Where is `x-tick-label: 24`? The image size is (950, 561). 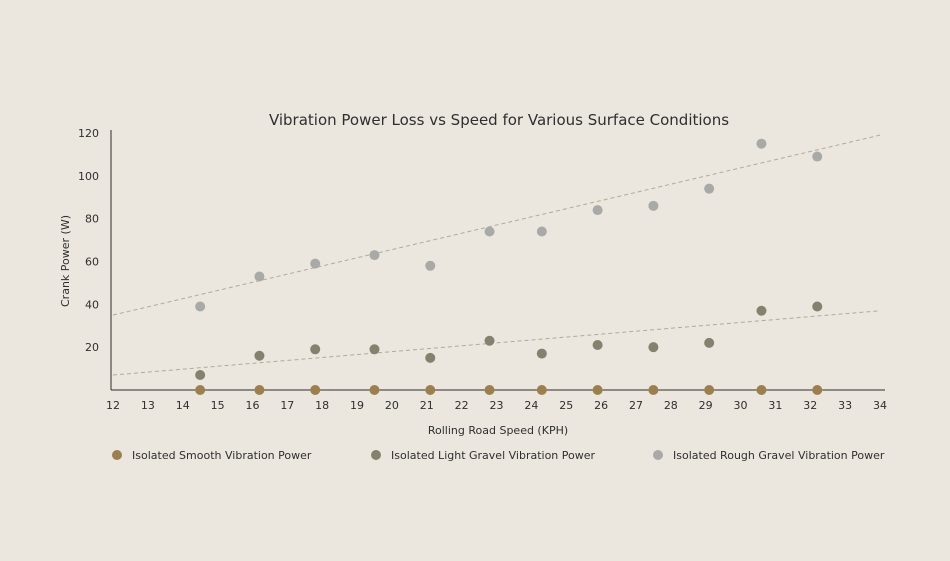 x-tick-label: 24 is located at coordinates (531, 405).